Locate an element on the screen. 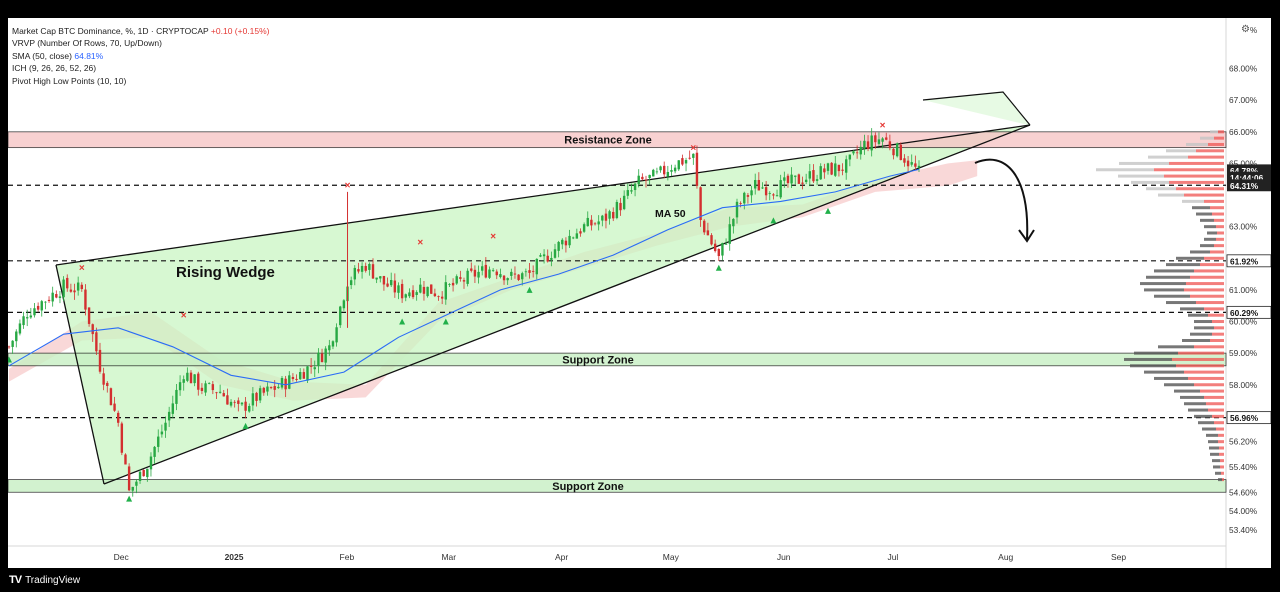 The width and height of the screenshot is (1280, 592). wedge-left-line is located at coordinates (80, 374).